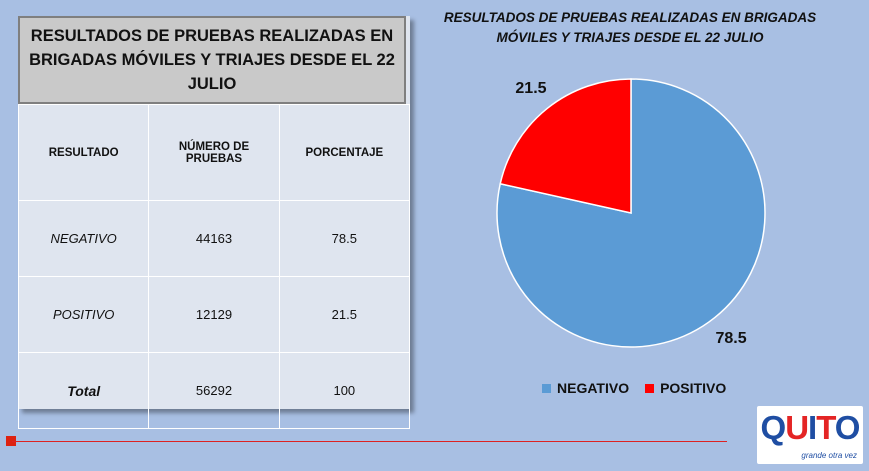 Image resolution: width=869 pixels, height=471 pixels. I want to click on legend-item-negativo: NEGATIVO, so click(585, 388).